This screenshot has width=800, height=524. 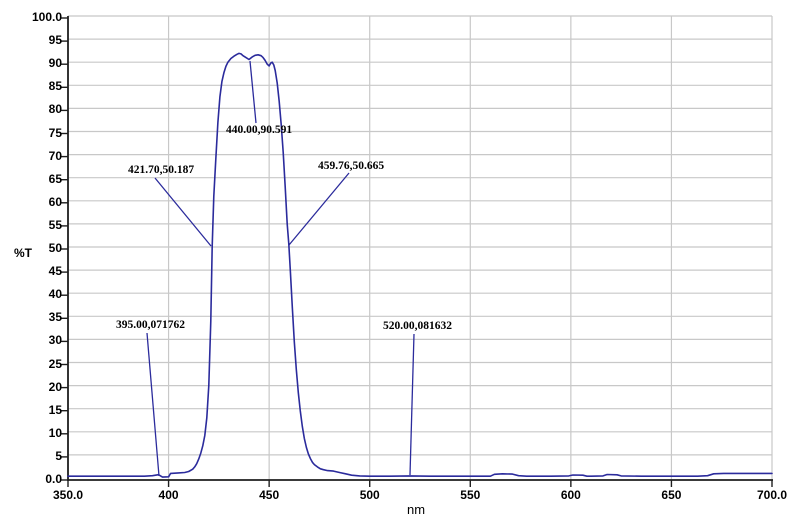 I want to click on annotation-label: 459.76,50.665, so click(x=351, y=166).